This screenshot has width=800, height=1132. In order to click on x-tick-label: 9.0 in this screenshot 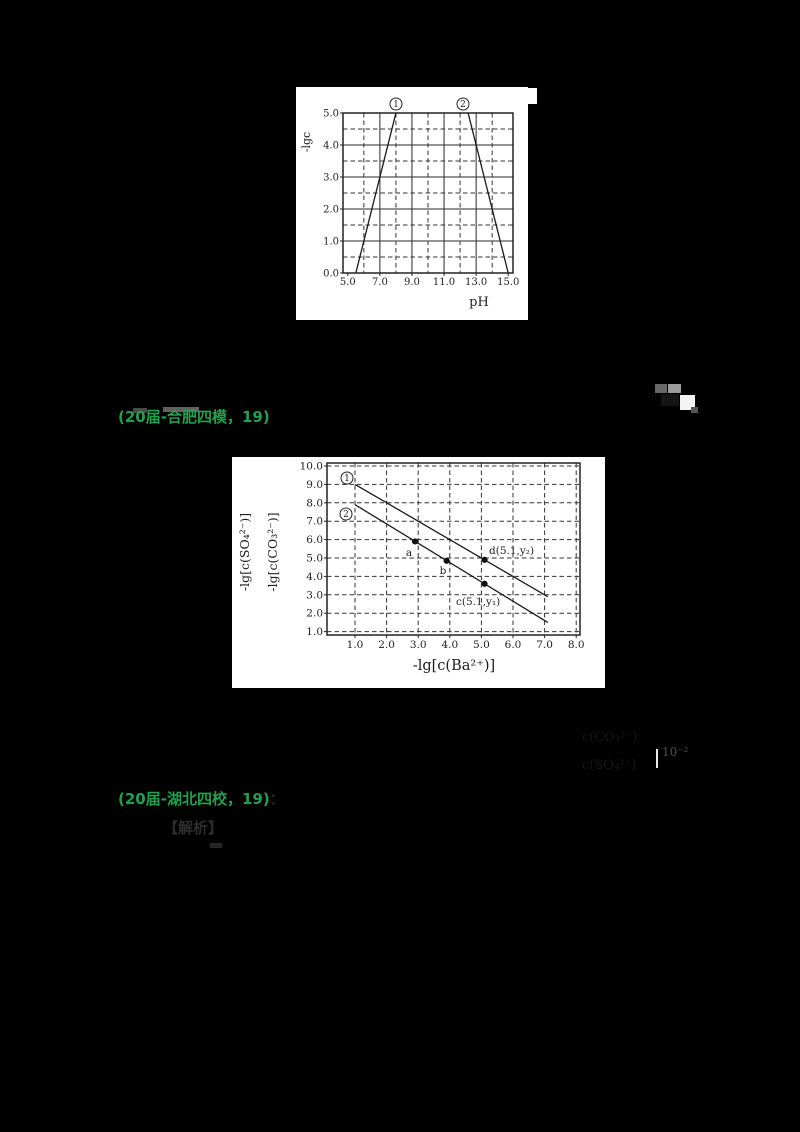, I will do `click(412, 282)`.